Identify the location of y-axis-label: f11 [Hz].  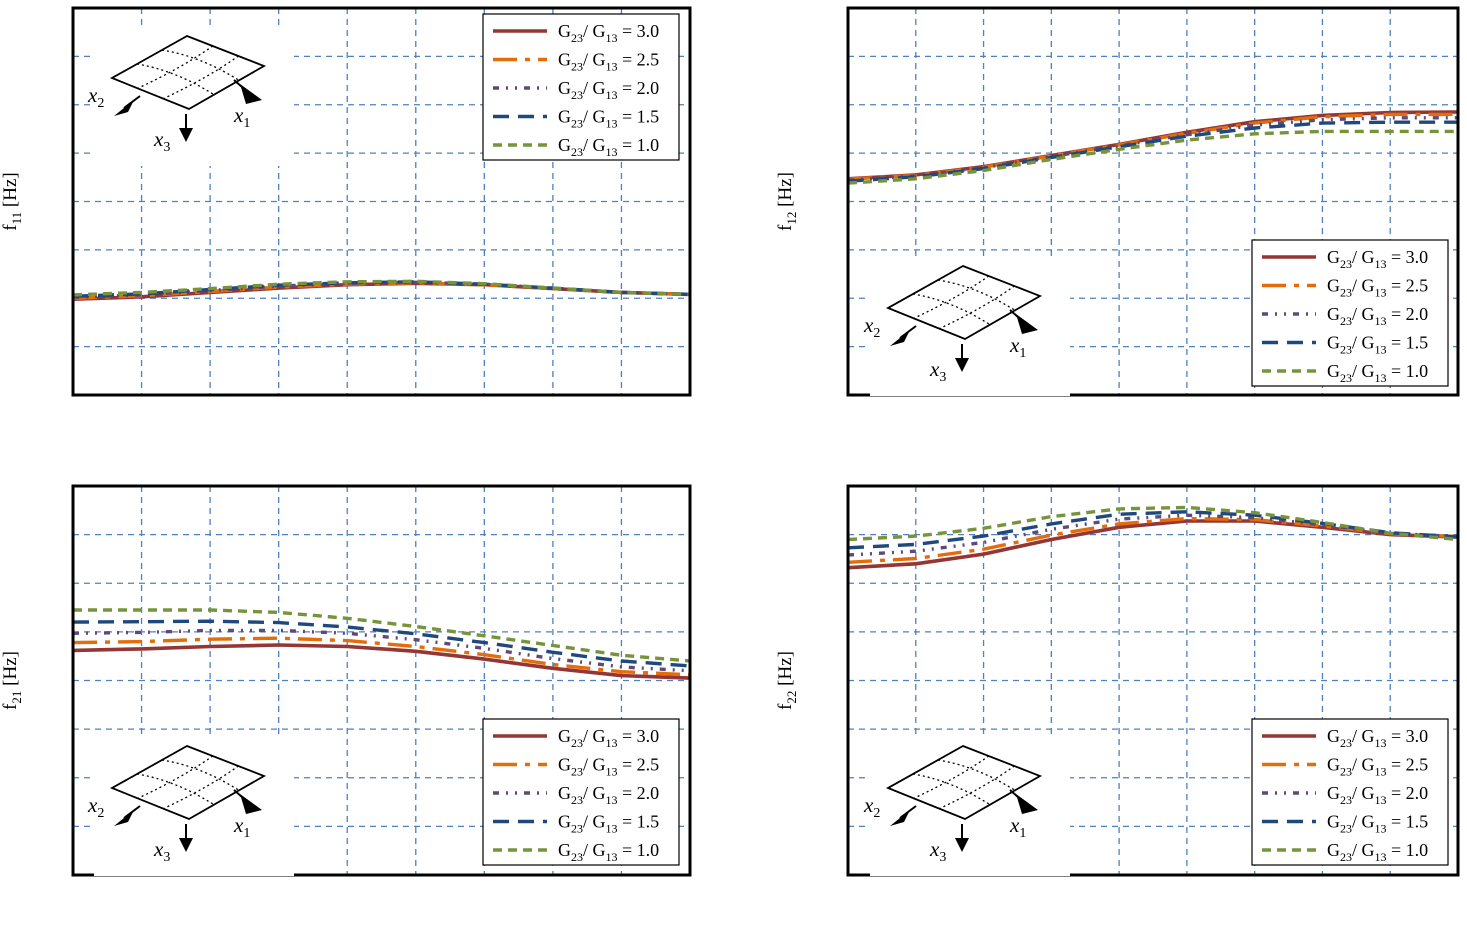
(12, 201).